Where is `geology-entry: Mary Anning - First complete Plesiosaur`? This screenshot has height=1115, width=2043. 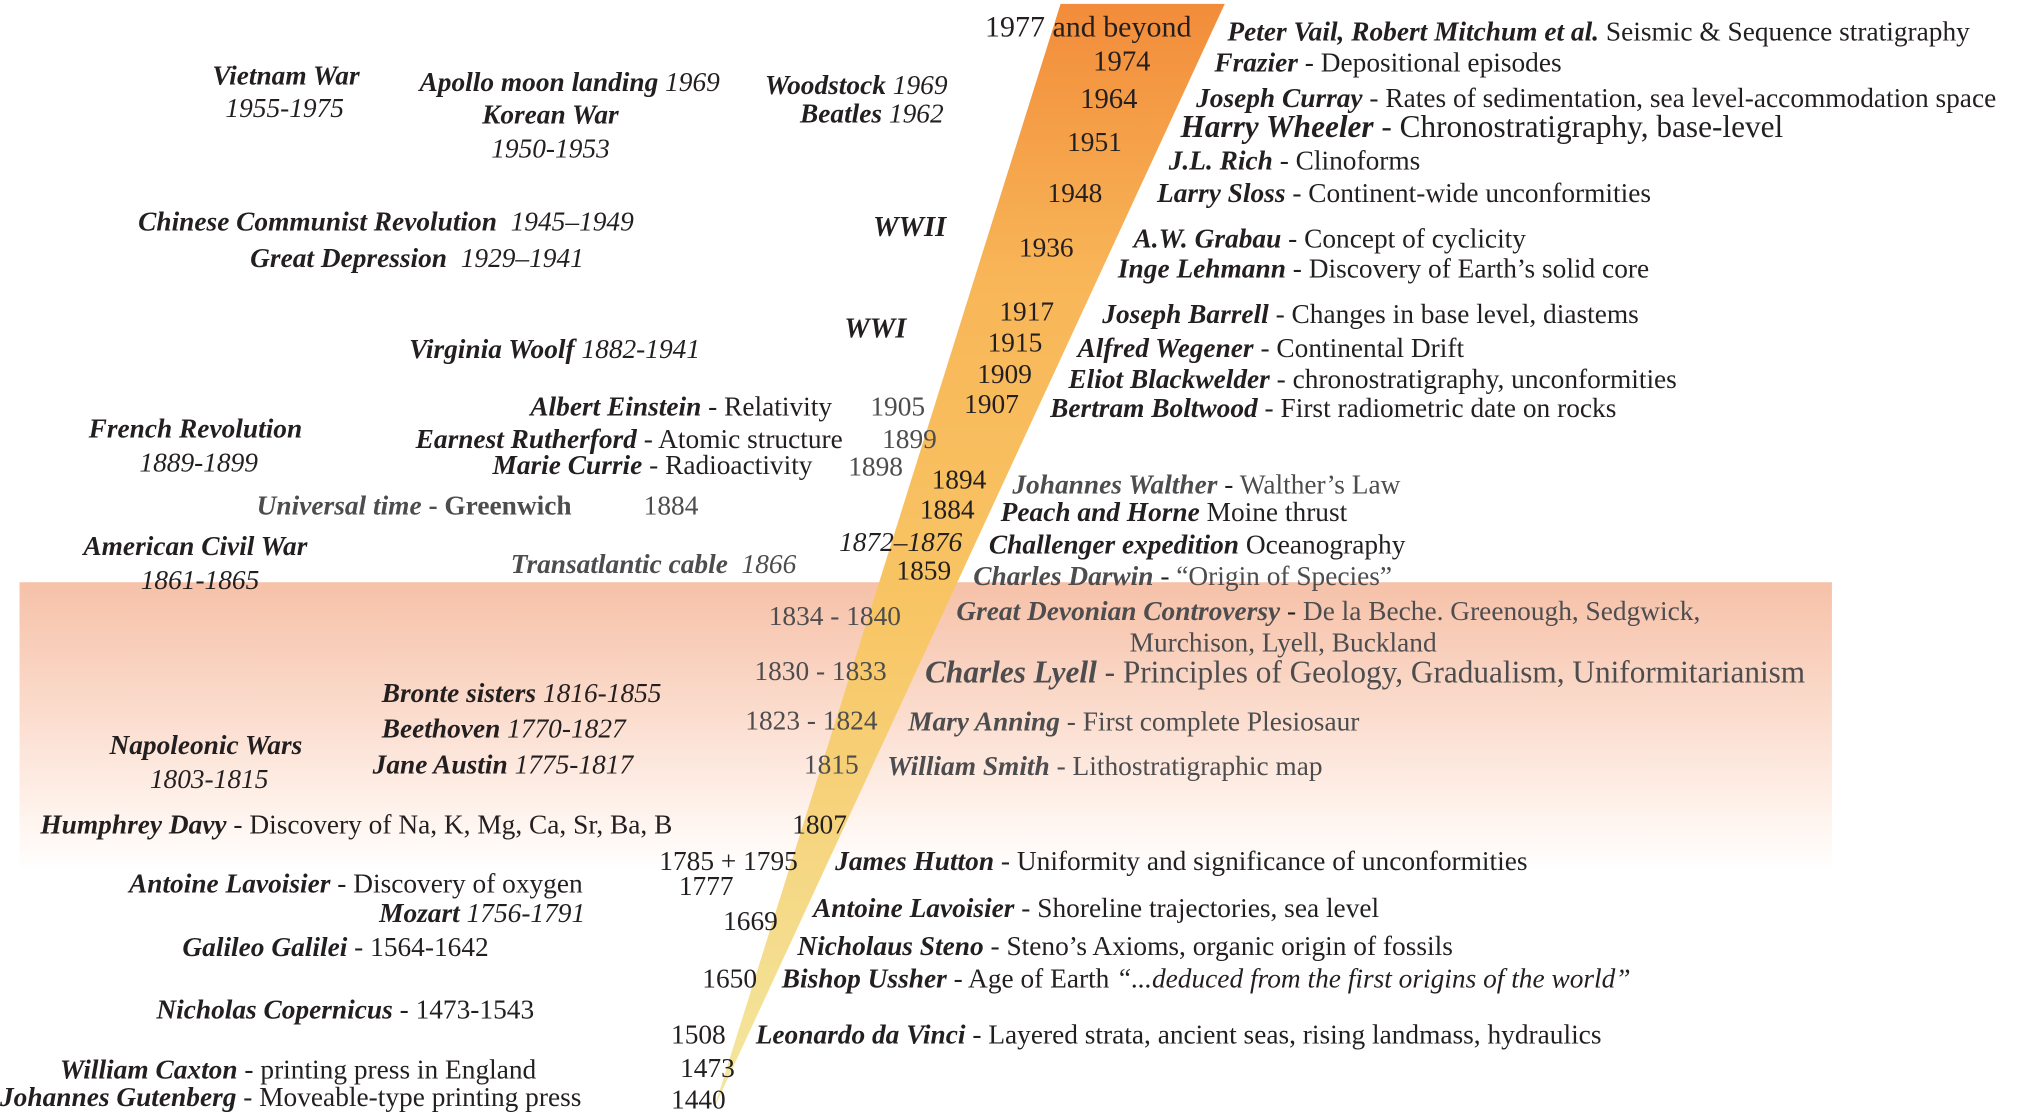
geology-entry: Mary Anning - First complete Plesiosaur is located at coordinates (1134, 721).